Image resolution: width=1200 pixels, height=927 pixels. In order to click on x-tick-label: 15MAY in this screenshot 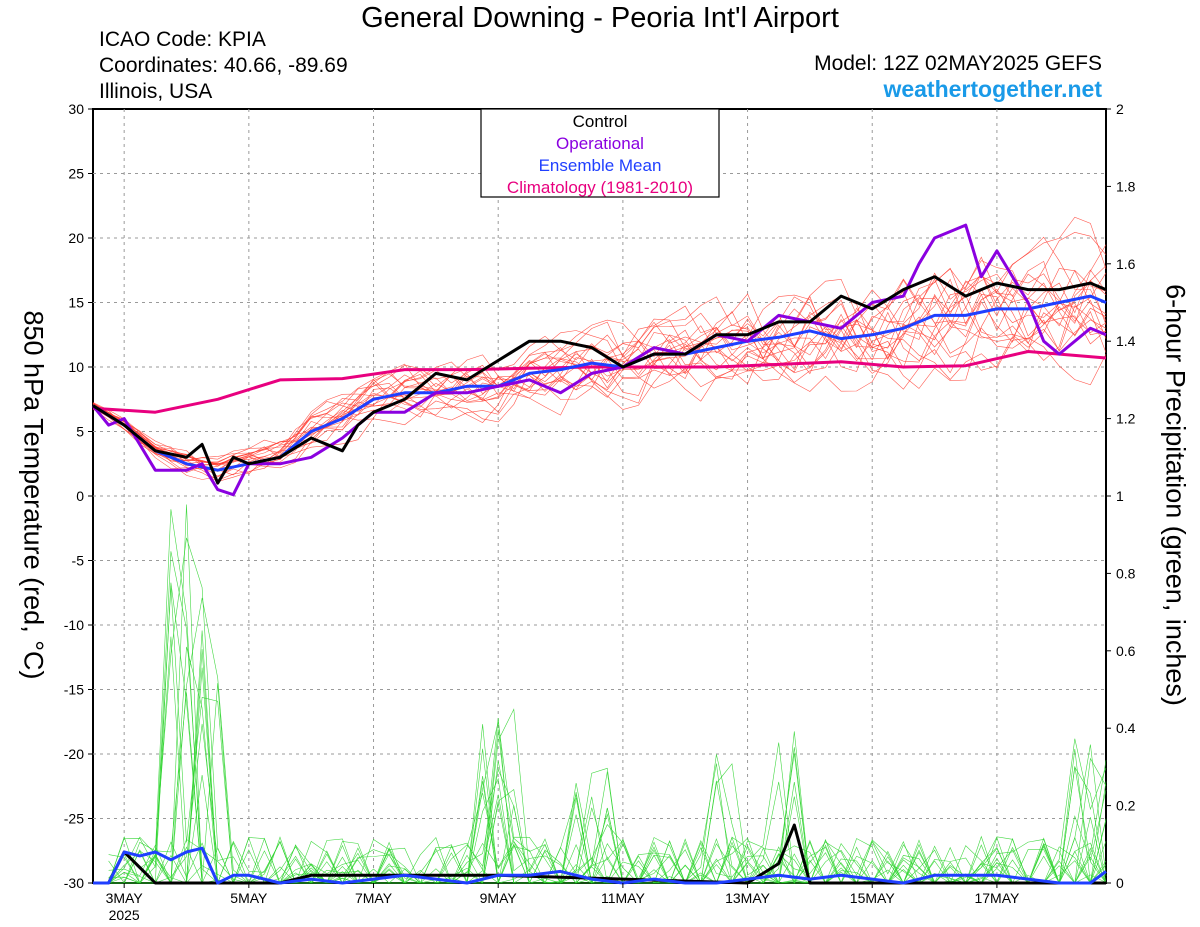, I will do `click(873, 898)`.